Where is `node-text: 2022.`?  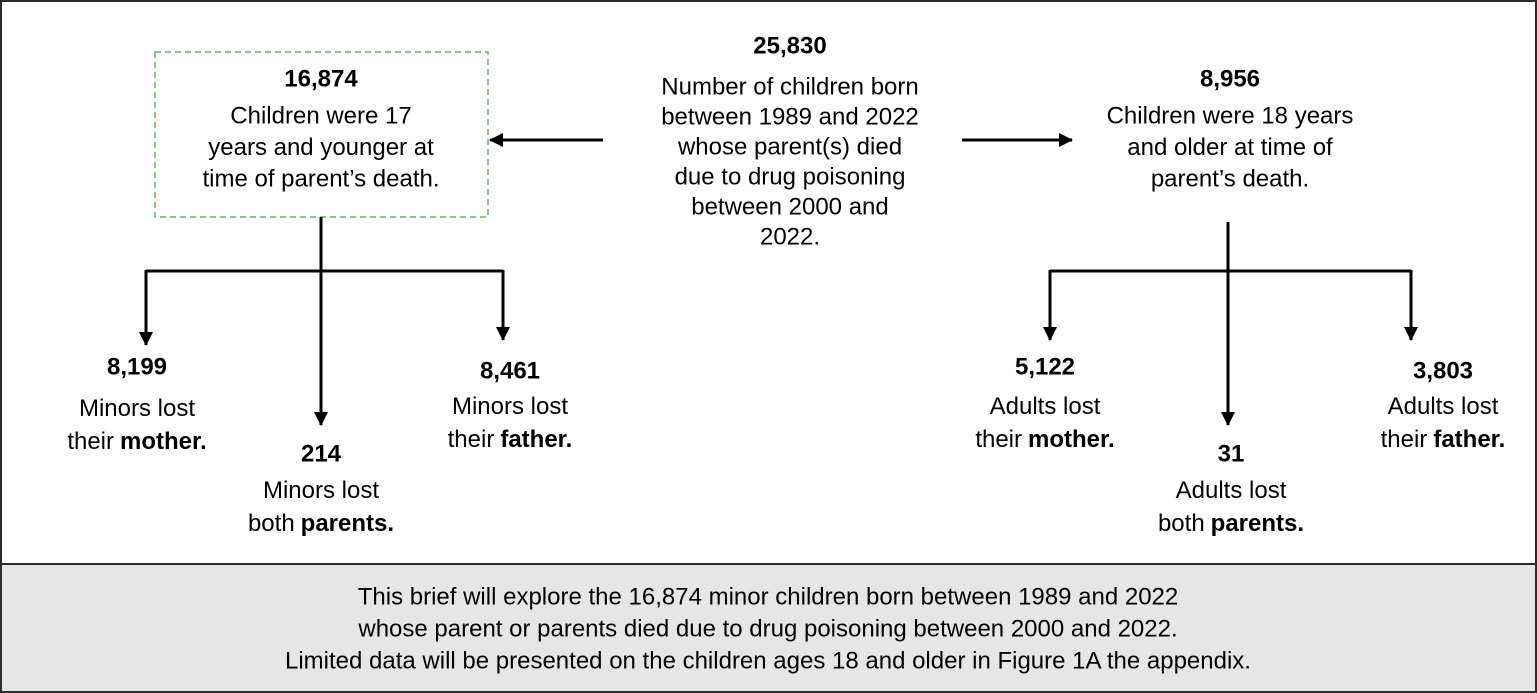 node-text: 2022. is located at coordinates (790, 236).